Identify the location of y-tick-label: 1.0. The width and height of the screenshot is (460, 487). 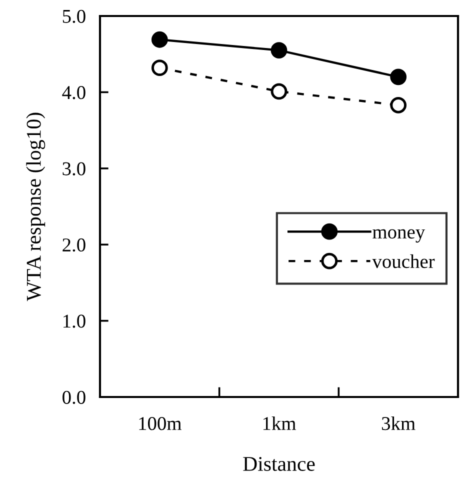
(75, 321).